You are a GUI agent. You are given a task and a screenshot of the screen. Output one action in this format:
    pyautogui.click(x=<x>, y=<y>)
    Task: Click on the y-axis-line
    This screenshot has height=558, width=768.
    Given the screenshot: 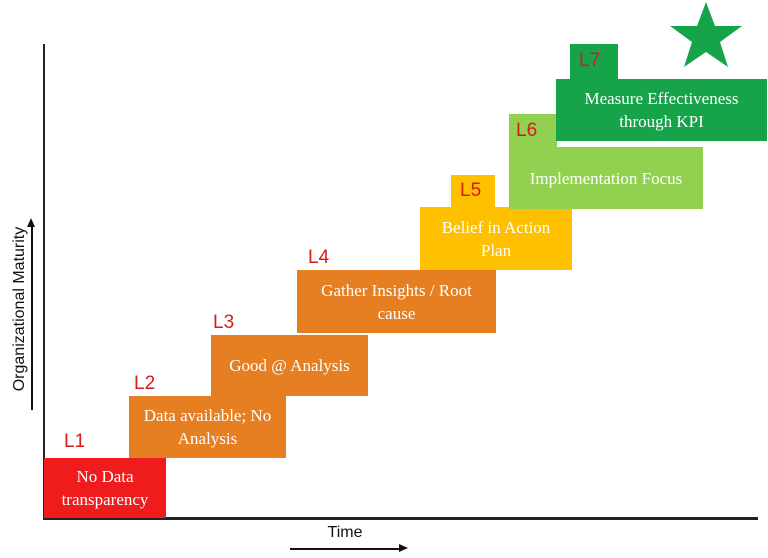 What is the action you would take?
    pyautogui.click(x=44, y=282)
    